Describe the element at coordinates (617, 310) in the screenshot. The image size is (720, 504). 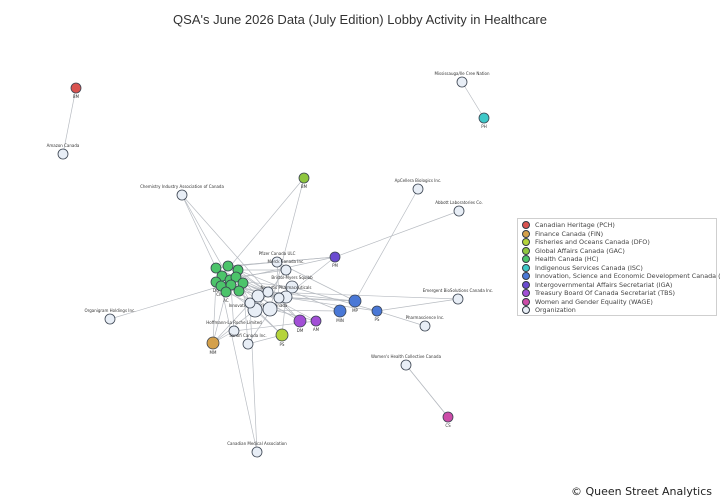
I see `legend-item: Organization` at that location.